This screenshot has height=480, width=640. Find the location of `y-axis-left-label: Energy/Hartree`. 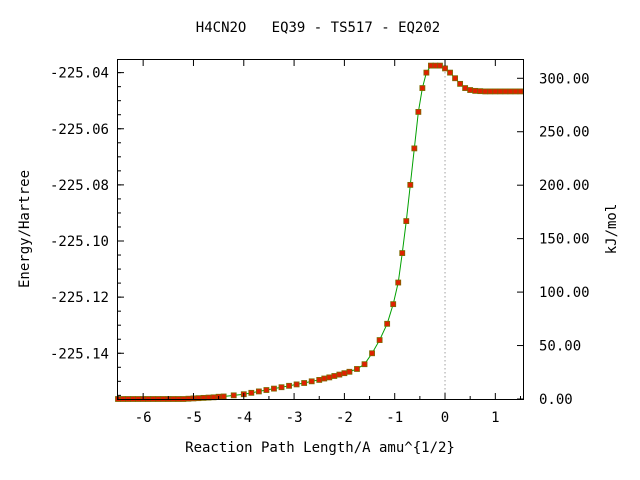

y-axis-left-label: Energy/Hartree is located at coordinates (25, 229).